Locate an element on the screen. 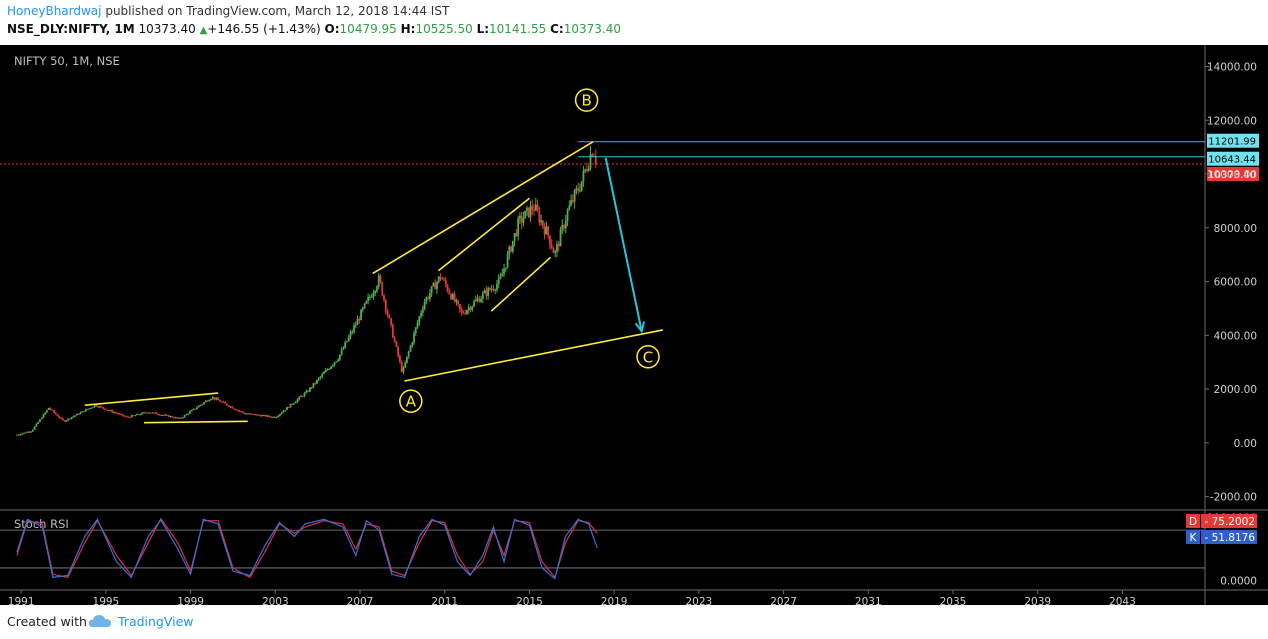  time-tick-label: 2007 is located at coordinates (360, 600).